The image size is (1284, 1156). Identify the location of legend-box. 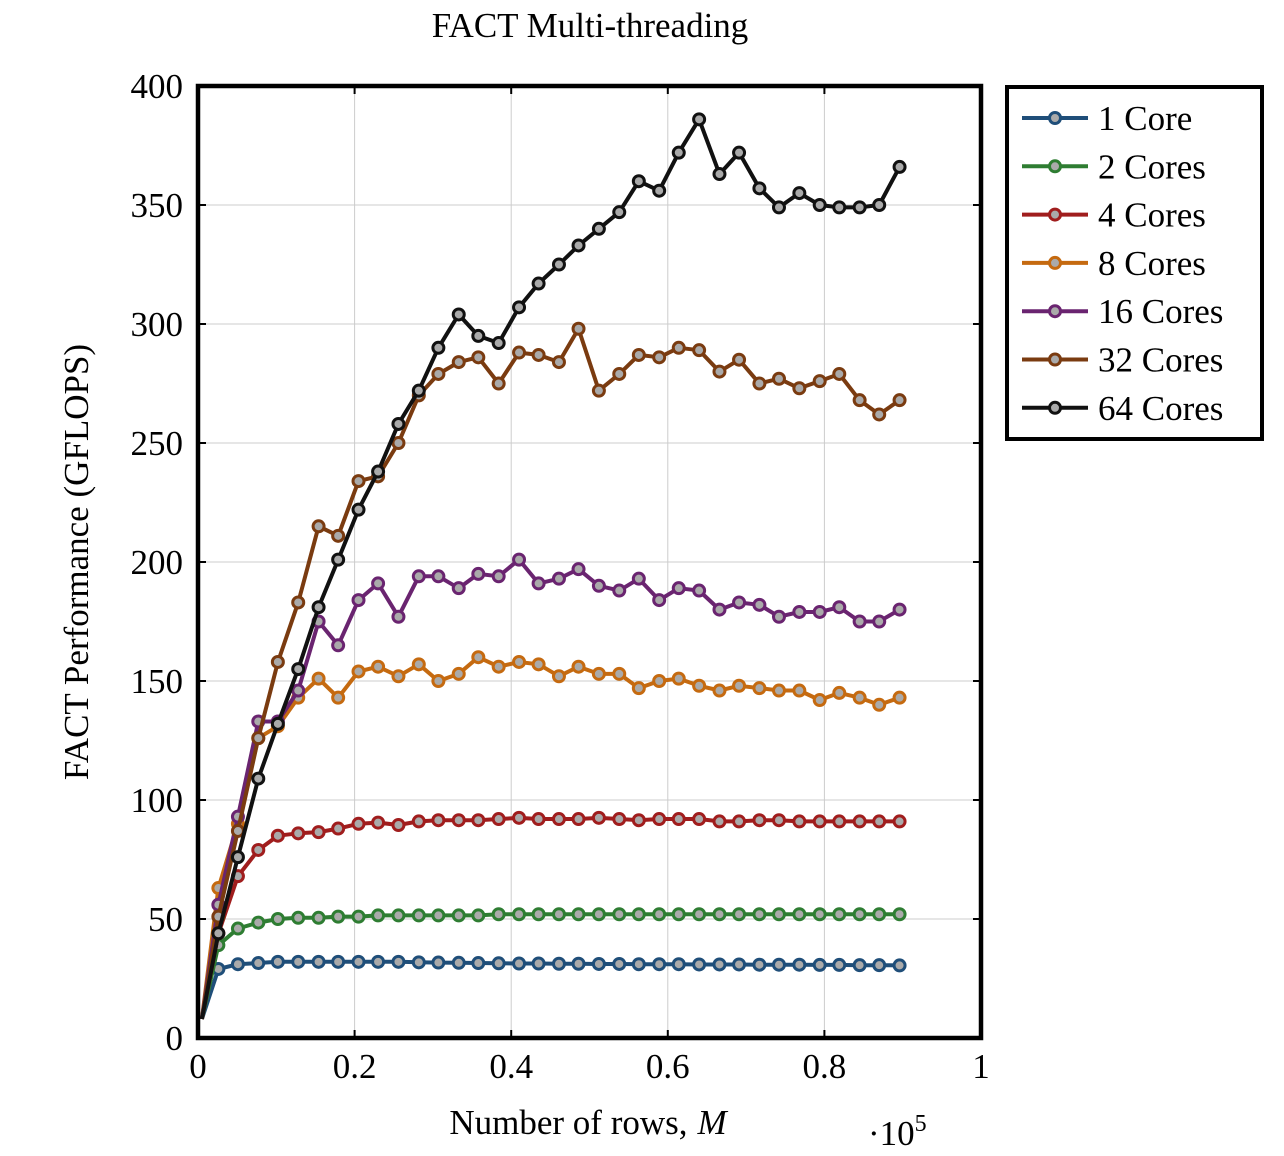
(1134, 263).